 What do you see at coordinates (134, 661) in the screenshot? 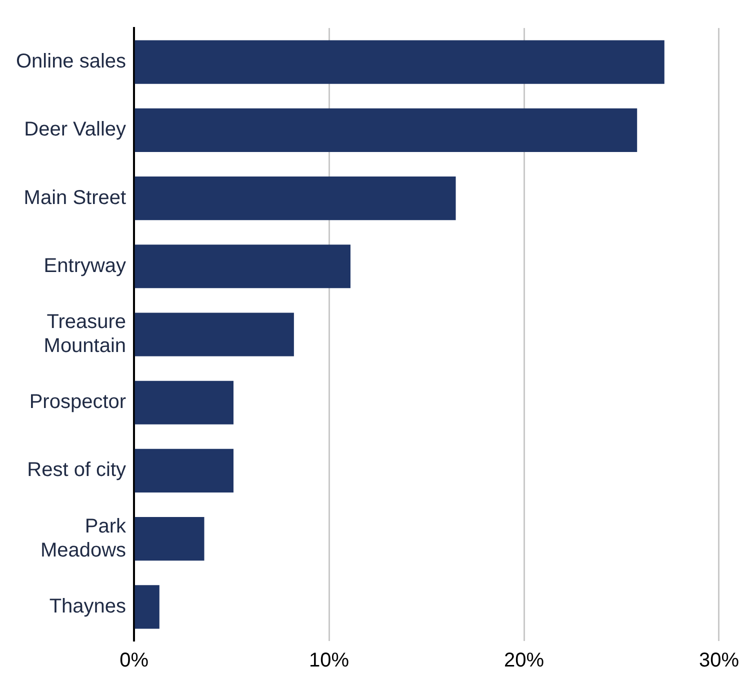
I see `x-tick-label: 0%` at bounding box center [134, 661].